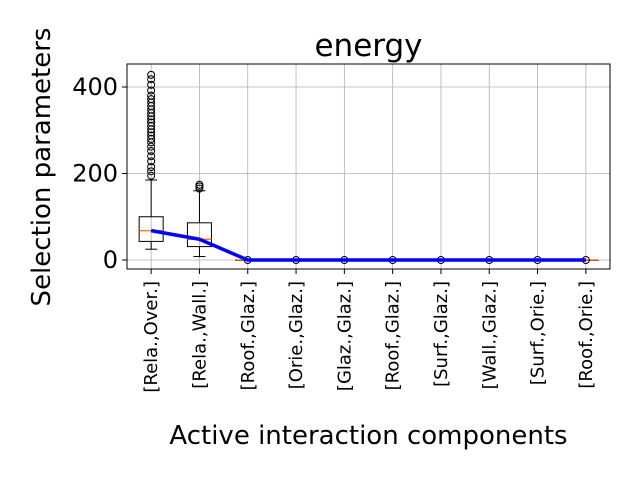 This screenshot has width=640, height=480. I want to click on x-tick-label: [Glaz.,Glaz.], so click(344, 336).